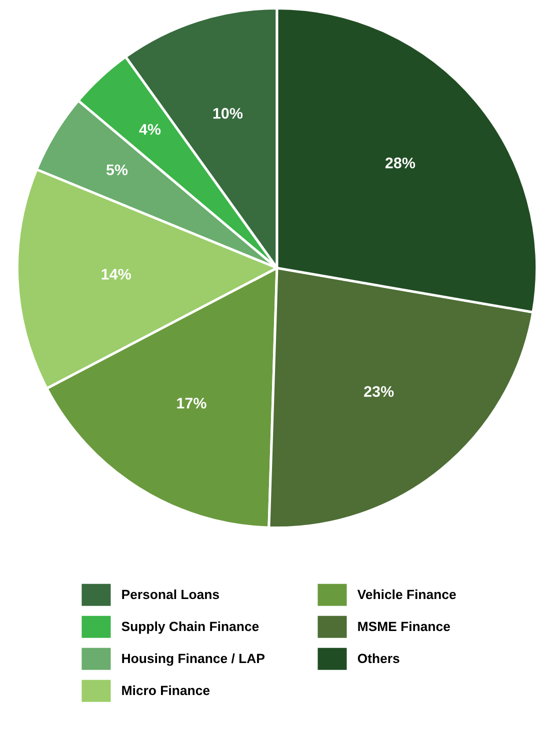 The width and height of the screenshot is (538, 738). What do you see at coordinates (150, 129) in the screenshot?
I see `data-label: 4%` at bounding box center [150, 129].